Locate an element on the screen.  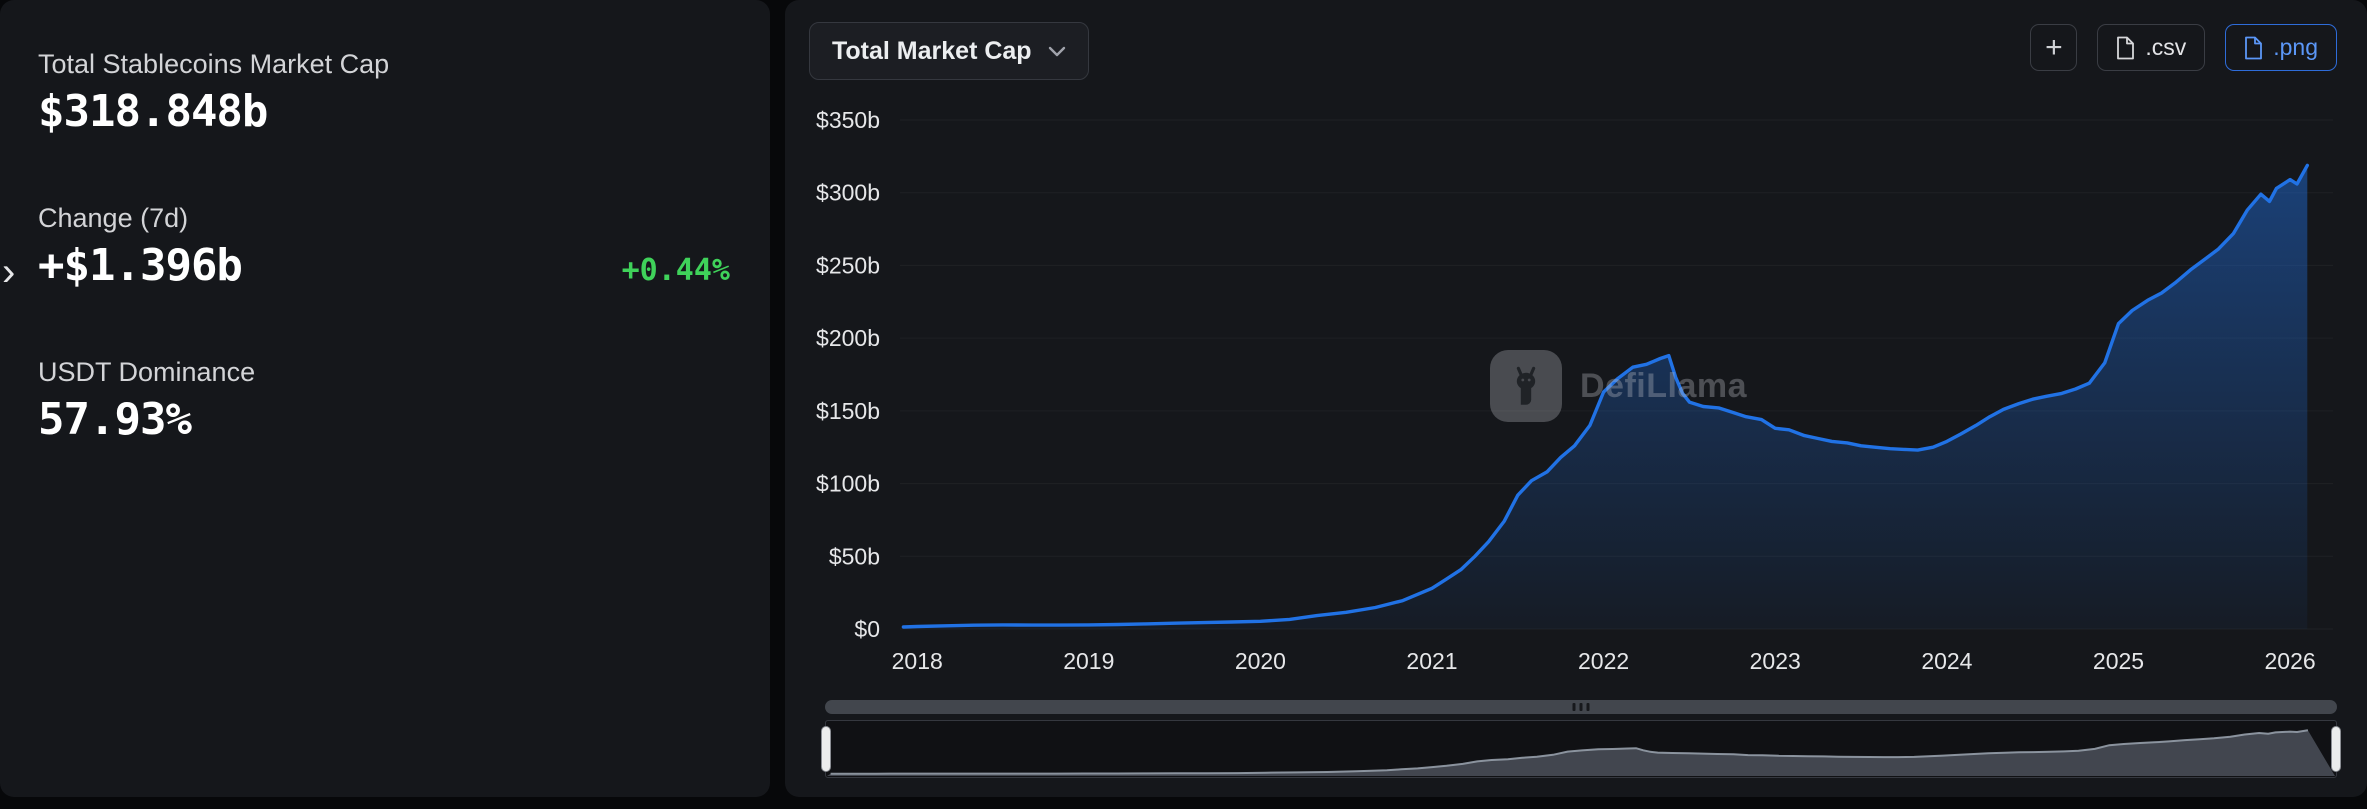
x-axis-tick-label: 2019 is located at coordinates (1088, 661).